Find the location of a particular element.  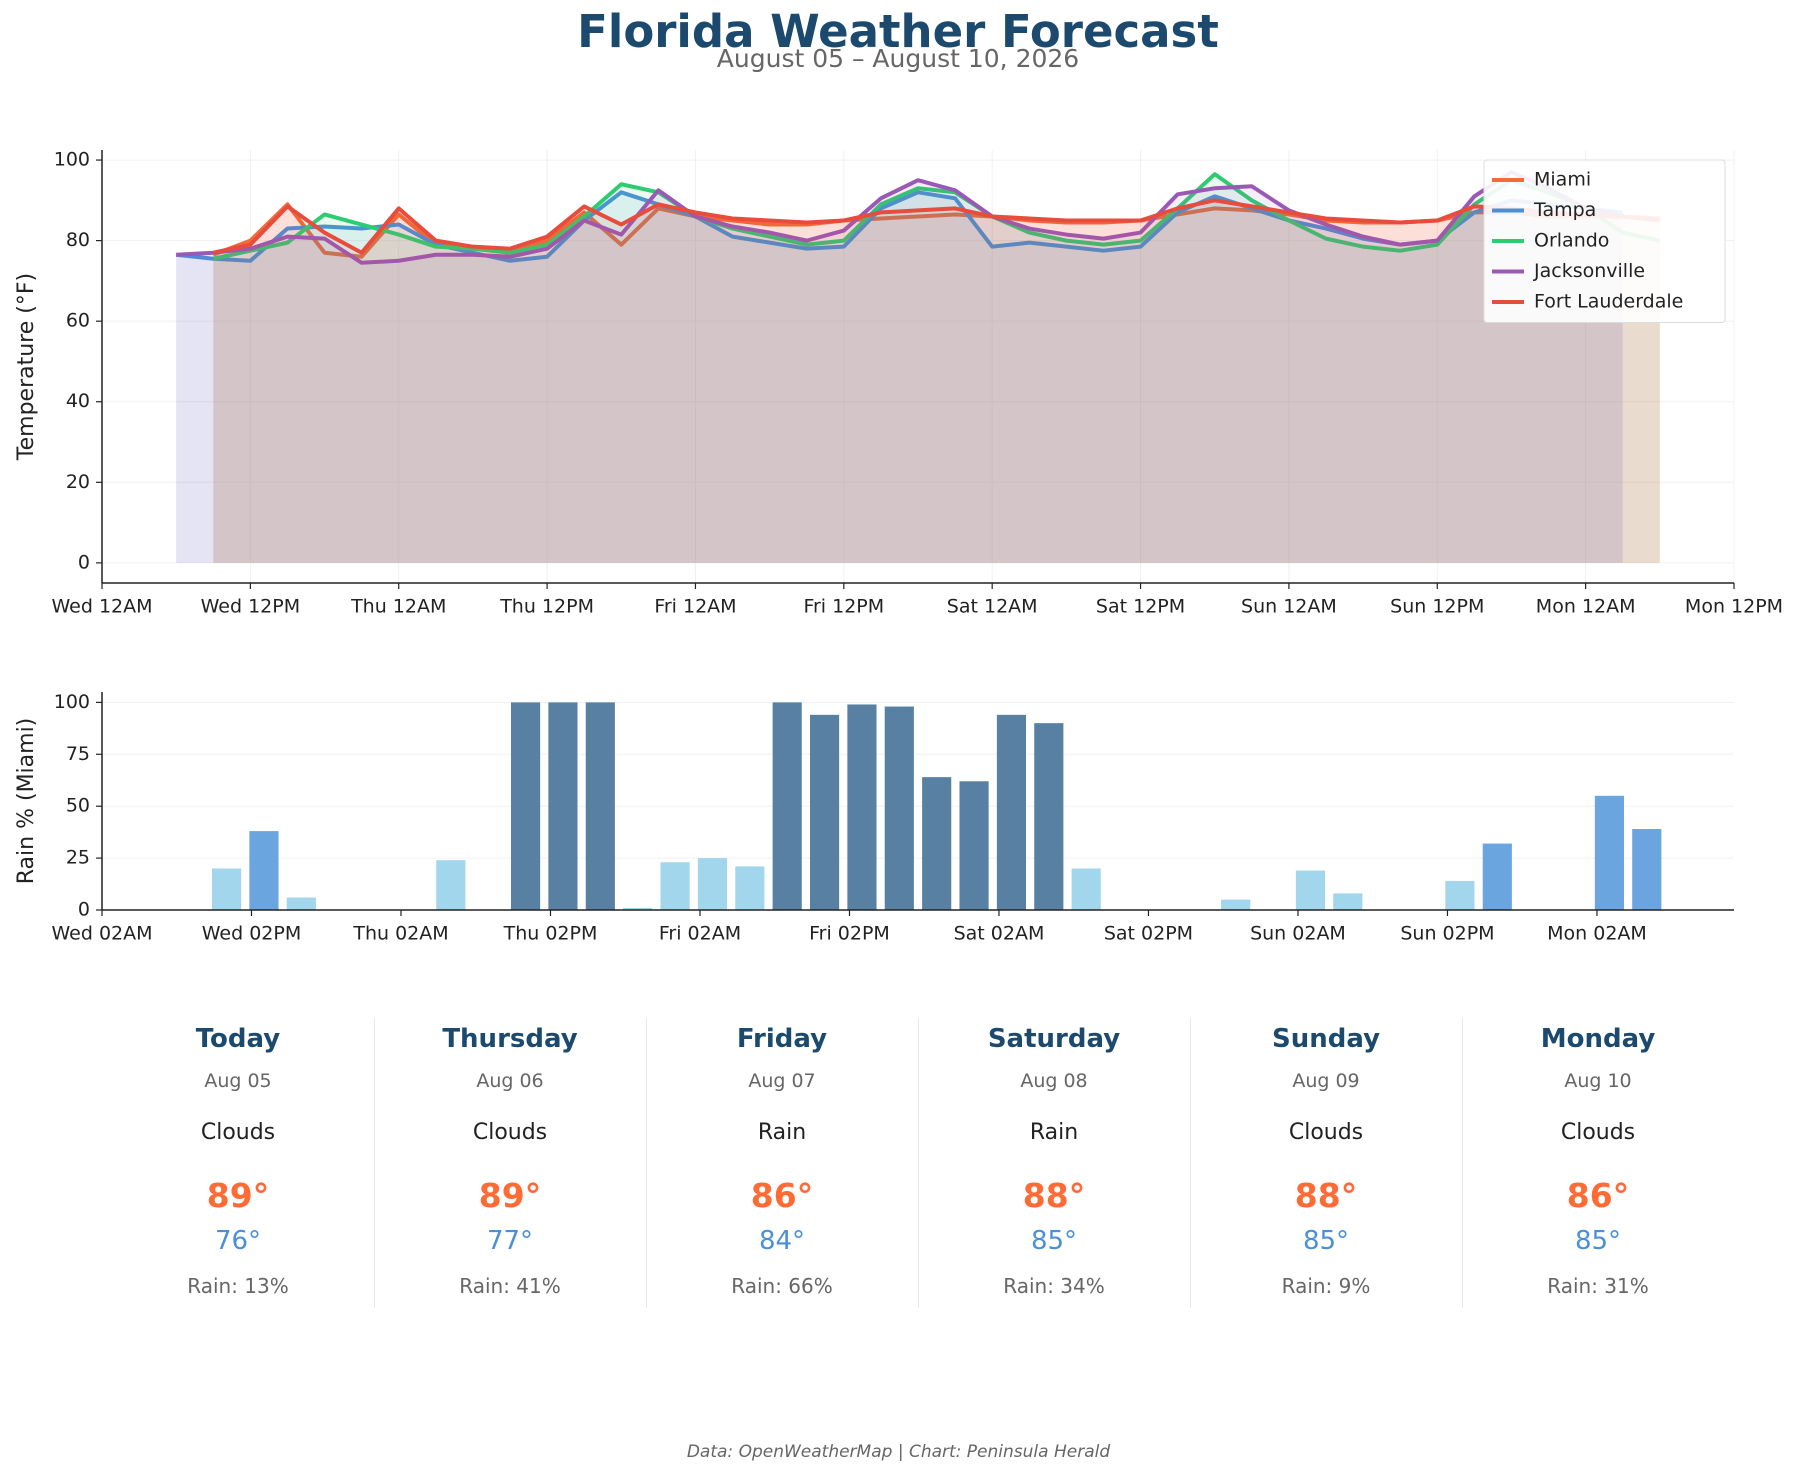

y-tick-label: 40 is located at coordinates (78, 401).